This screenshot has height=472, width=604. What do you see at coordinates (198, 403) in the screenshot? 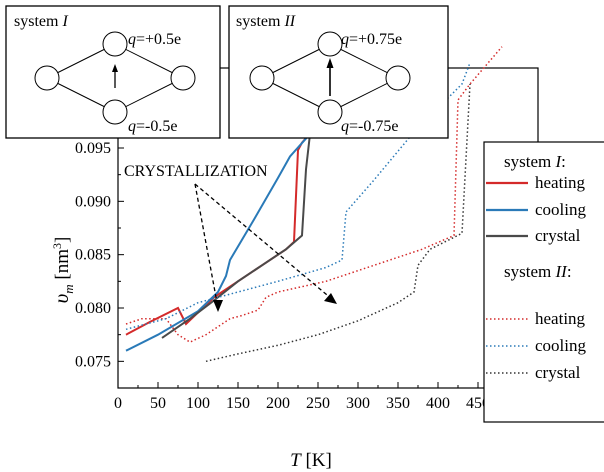
I see `x-tick-label: 100` at bounding box center [198, 403].